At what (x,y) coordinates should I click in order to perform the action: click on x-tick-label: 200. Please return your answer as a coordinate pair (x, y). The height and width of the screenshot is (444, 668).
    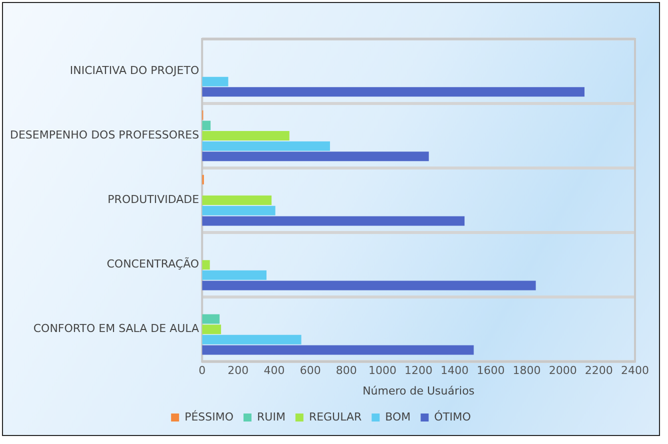
    Looking at the image, I should click on (238, 371).